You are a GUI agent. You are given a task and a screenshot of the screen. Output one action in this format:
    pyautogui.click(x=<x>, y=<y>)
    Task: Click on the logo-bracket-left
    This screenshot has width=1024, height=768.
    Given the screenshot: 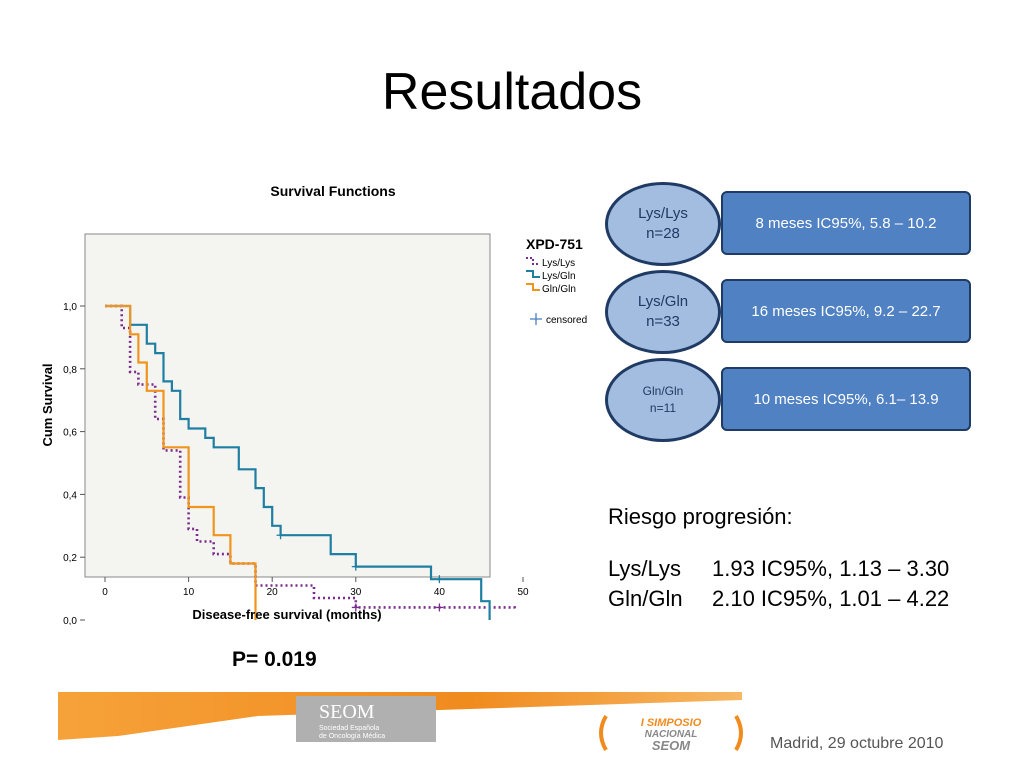 What is the action you would take?
    pyautogui.click(x=603, y=733)
    